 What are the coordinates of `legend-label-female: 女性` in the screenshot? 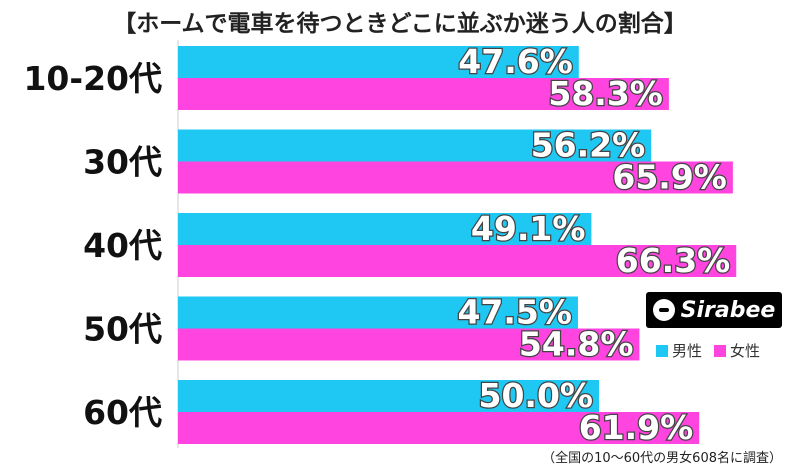 It's located at (745, 351).